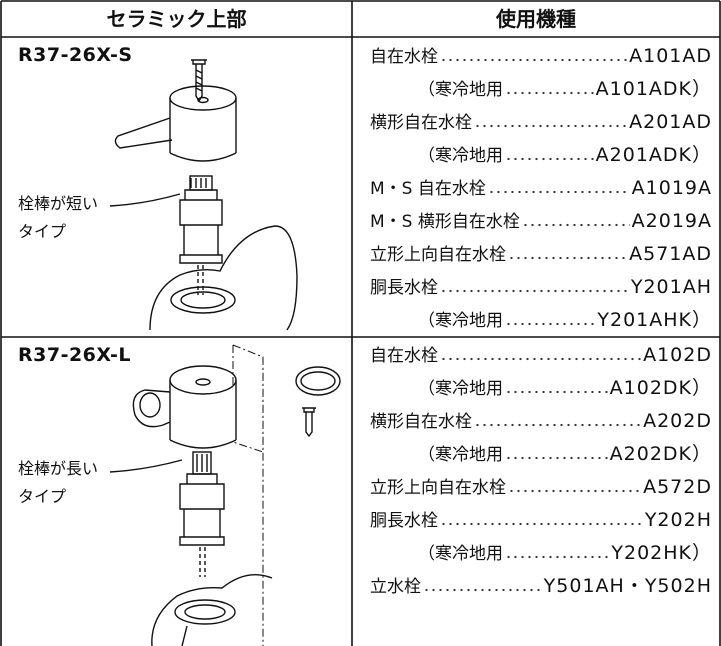 Image resolution: width=721 pixels, height=646 pixels. I want to click on list-item: （寒冷地用 Y201AHK）, so click(541, 320).